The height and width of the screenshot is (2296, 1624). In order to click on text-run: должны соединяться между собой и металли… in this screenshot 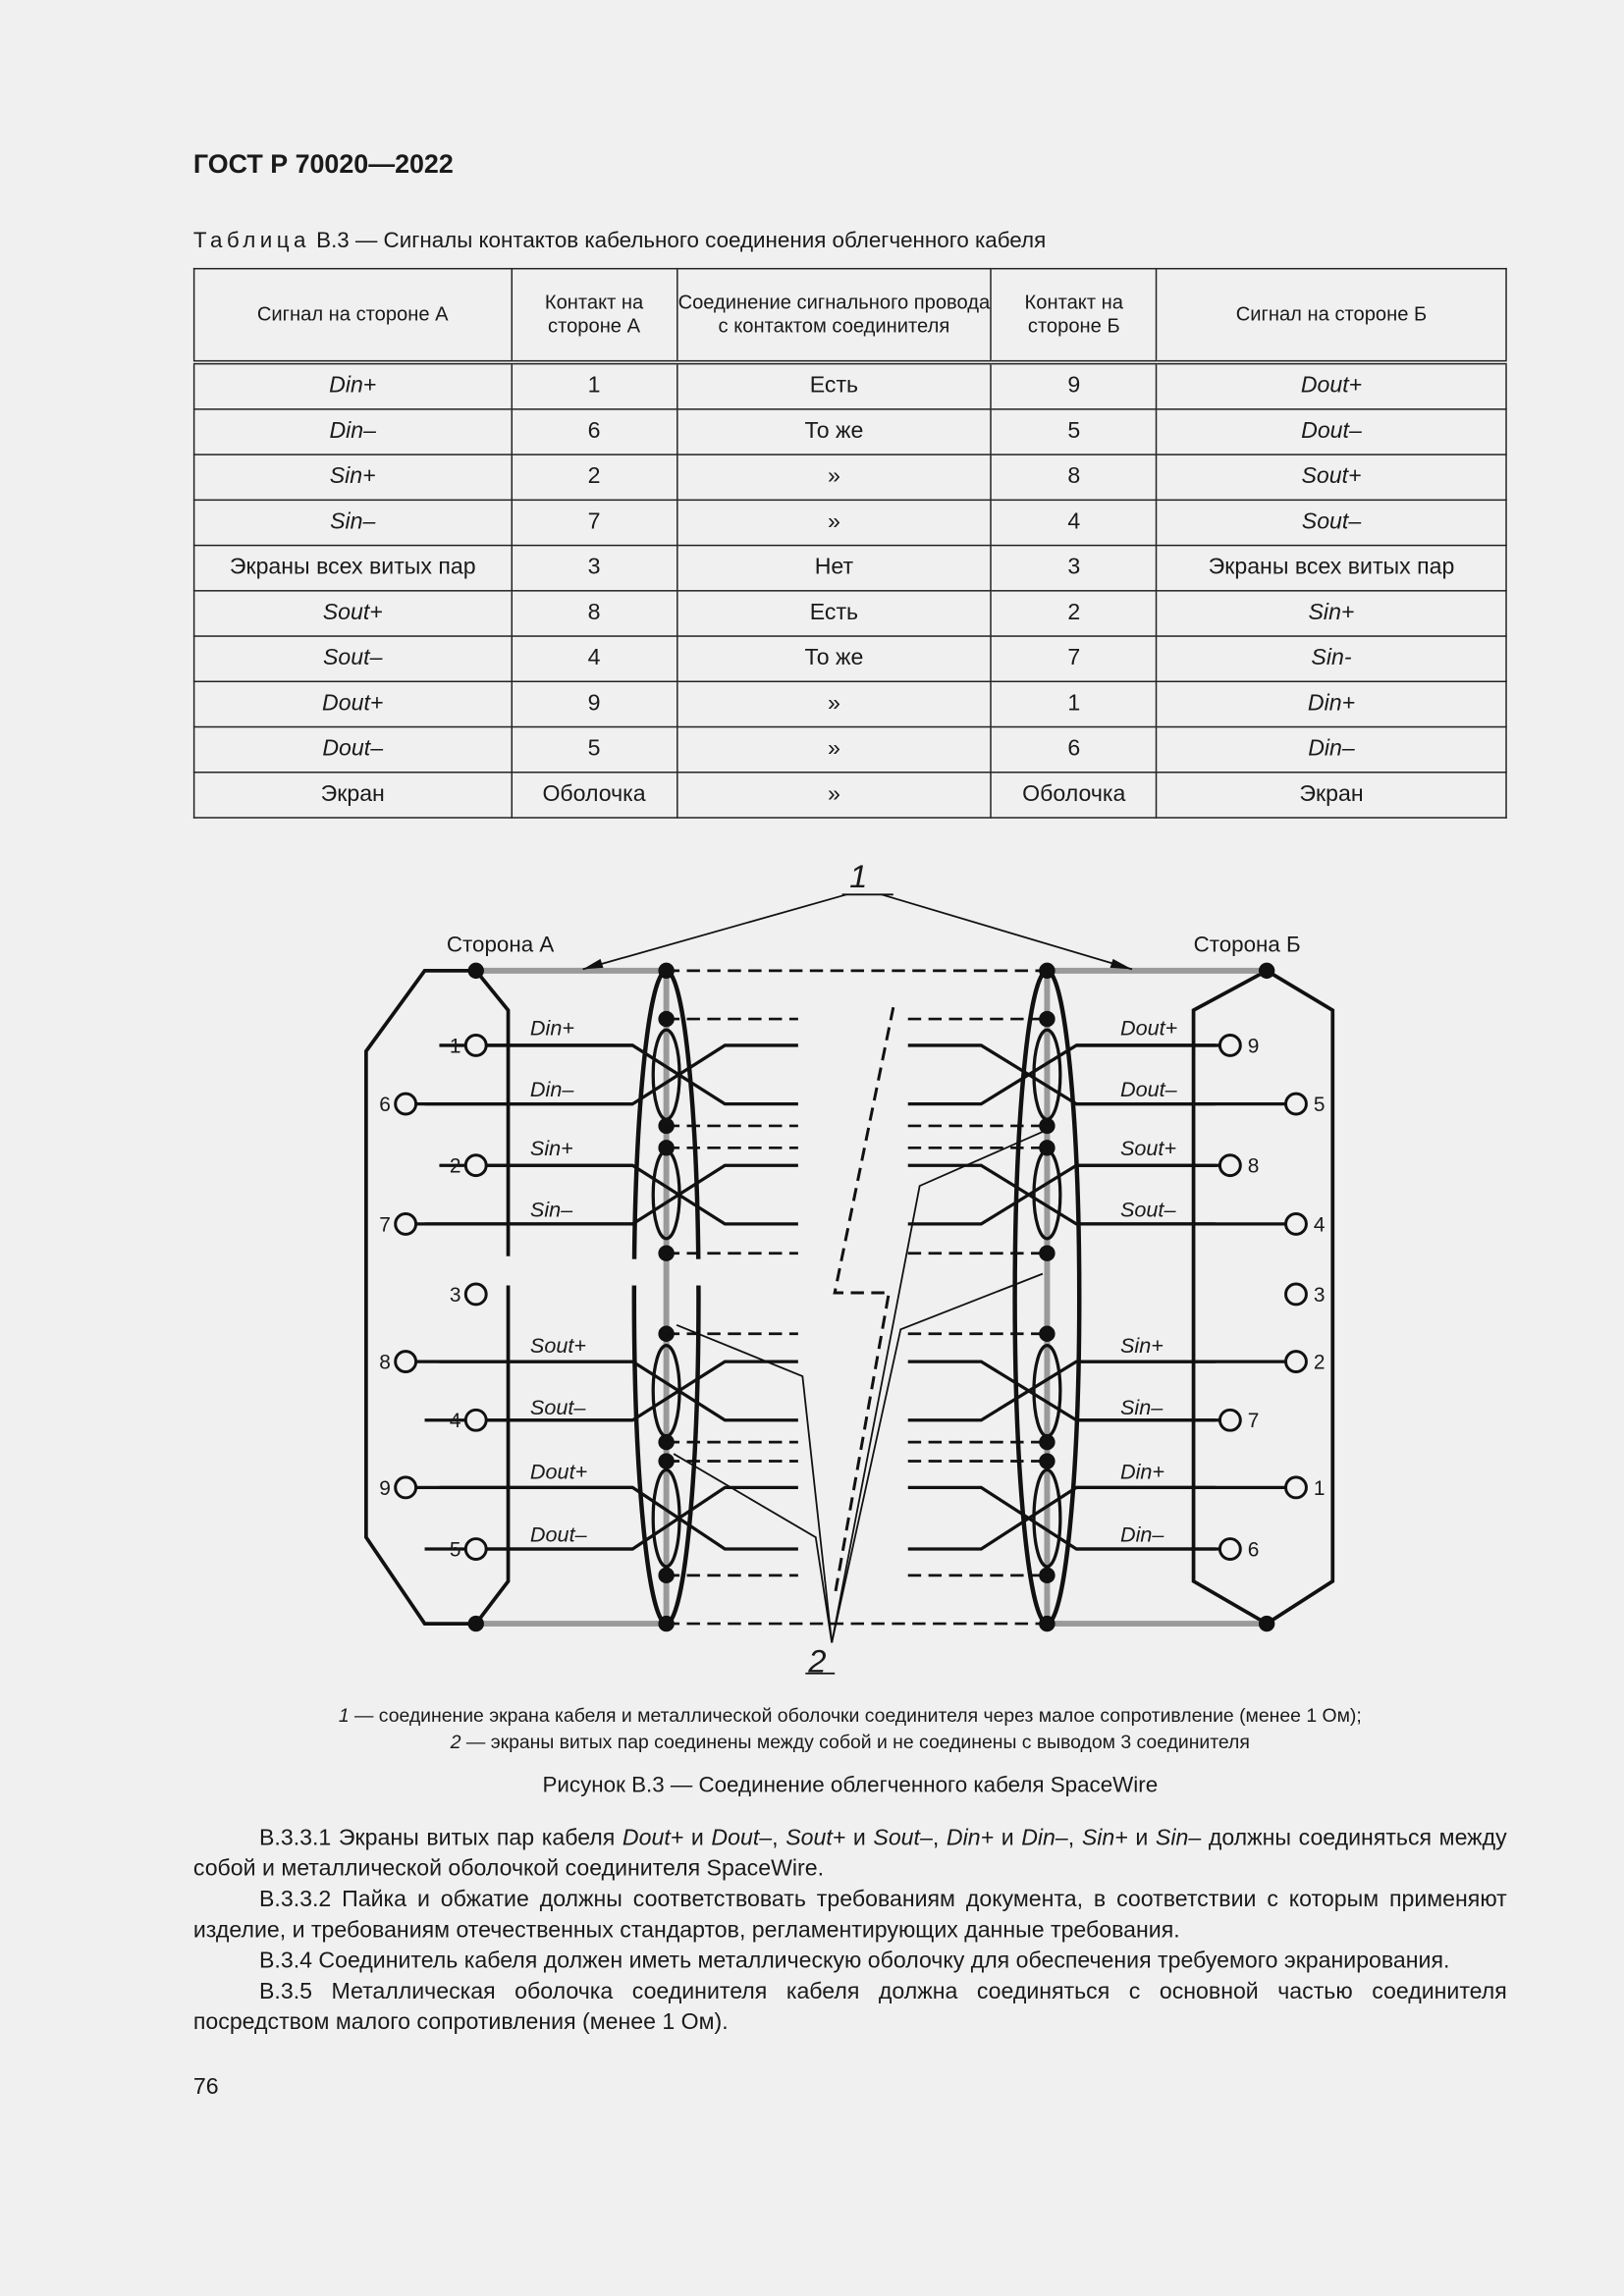, I will do `click(849, 1854)`.